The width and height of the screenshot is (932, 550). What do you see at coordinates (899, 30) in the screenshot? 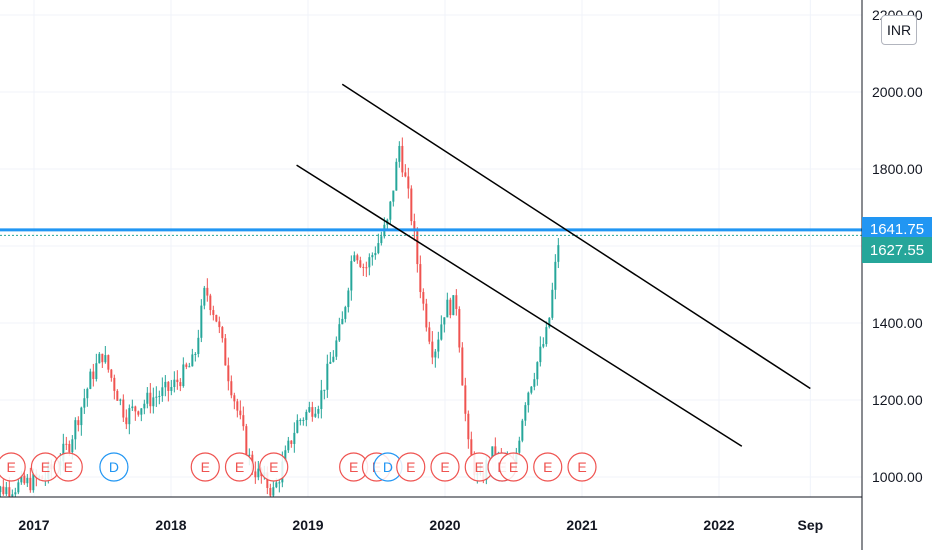
I see `currency-button: INR` at bounding box center [899, 30].